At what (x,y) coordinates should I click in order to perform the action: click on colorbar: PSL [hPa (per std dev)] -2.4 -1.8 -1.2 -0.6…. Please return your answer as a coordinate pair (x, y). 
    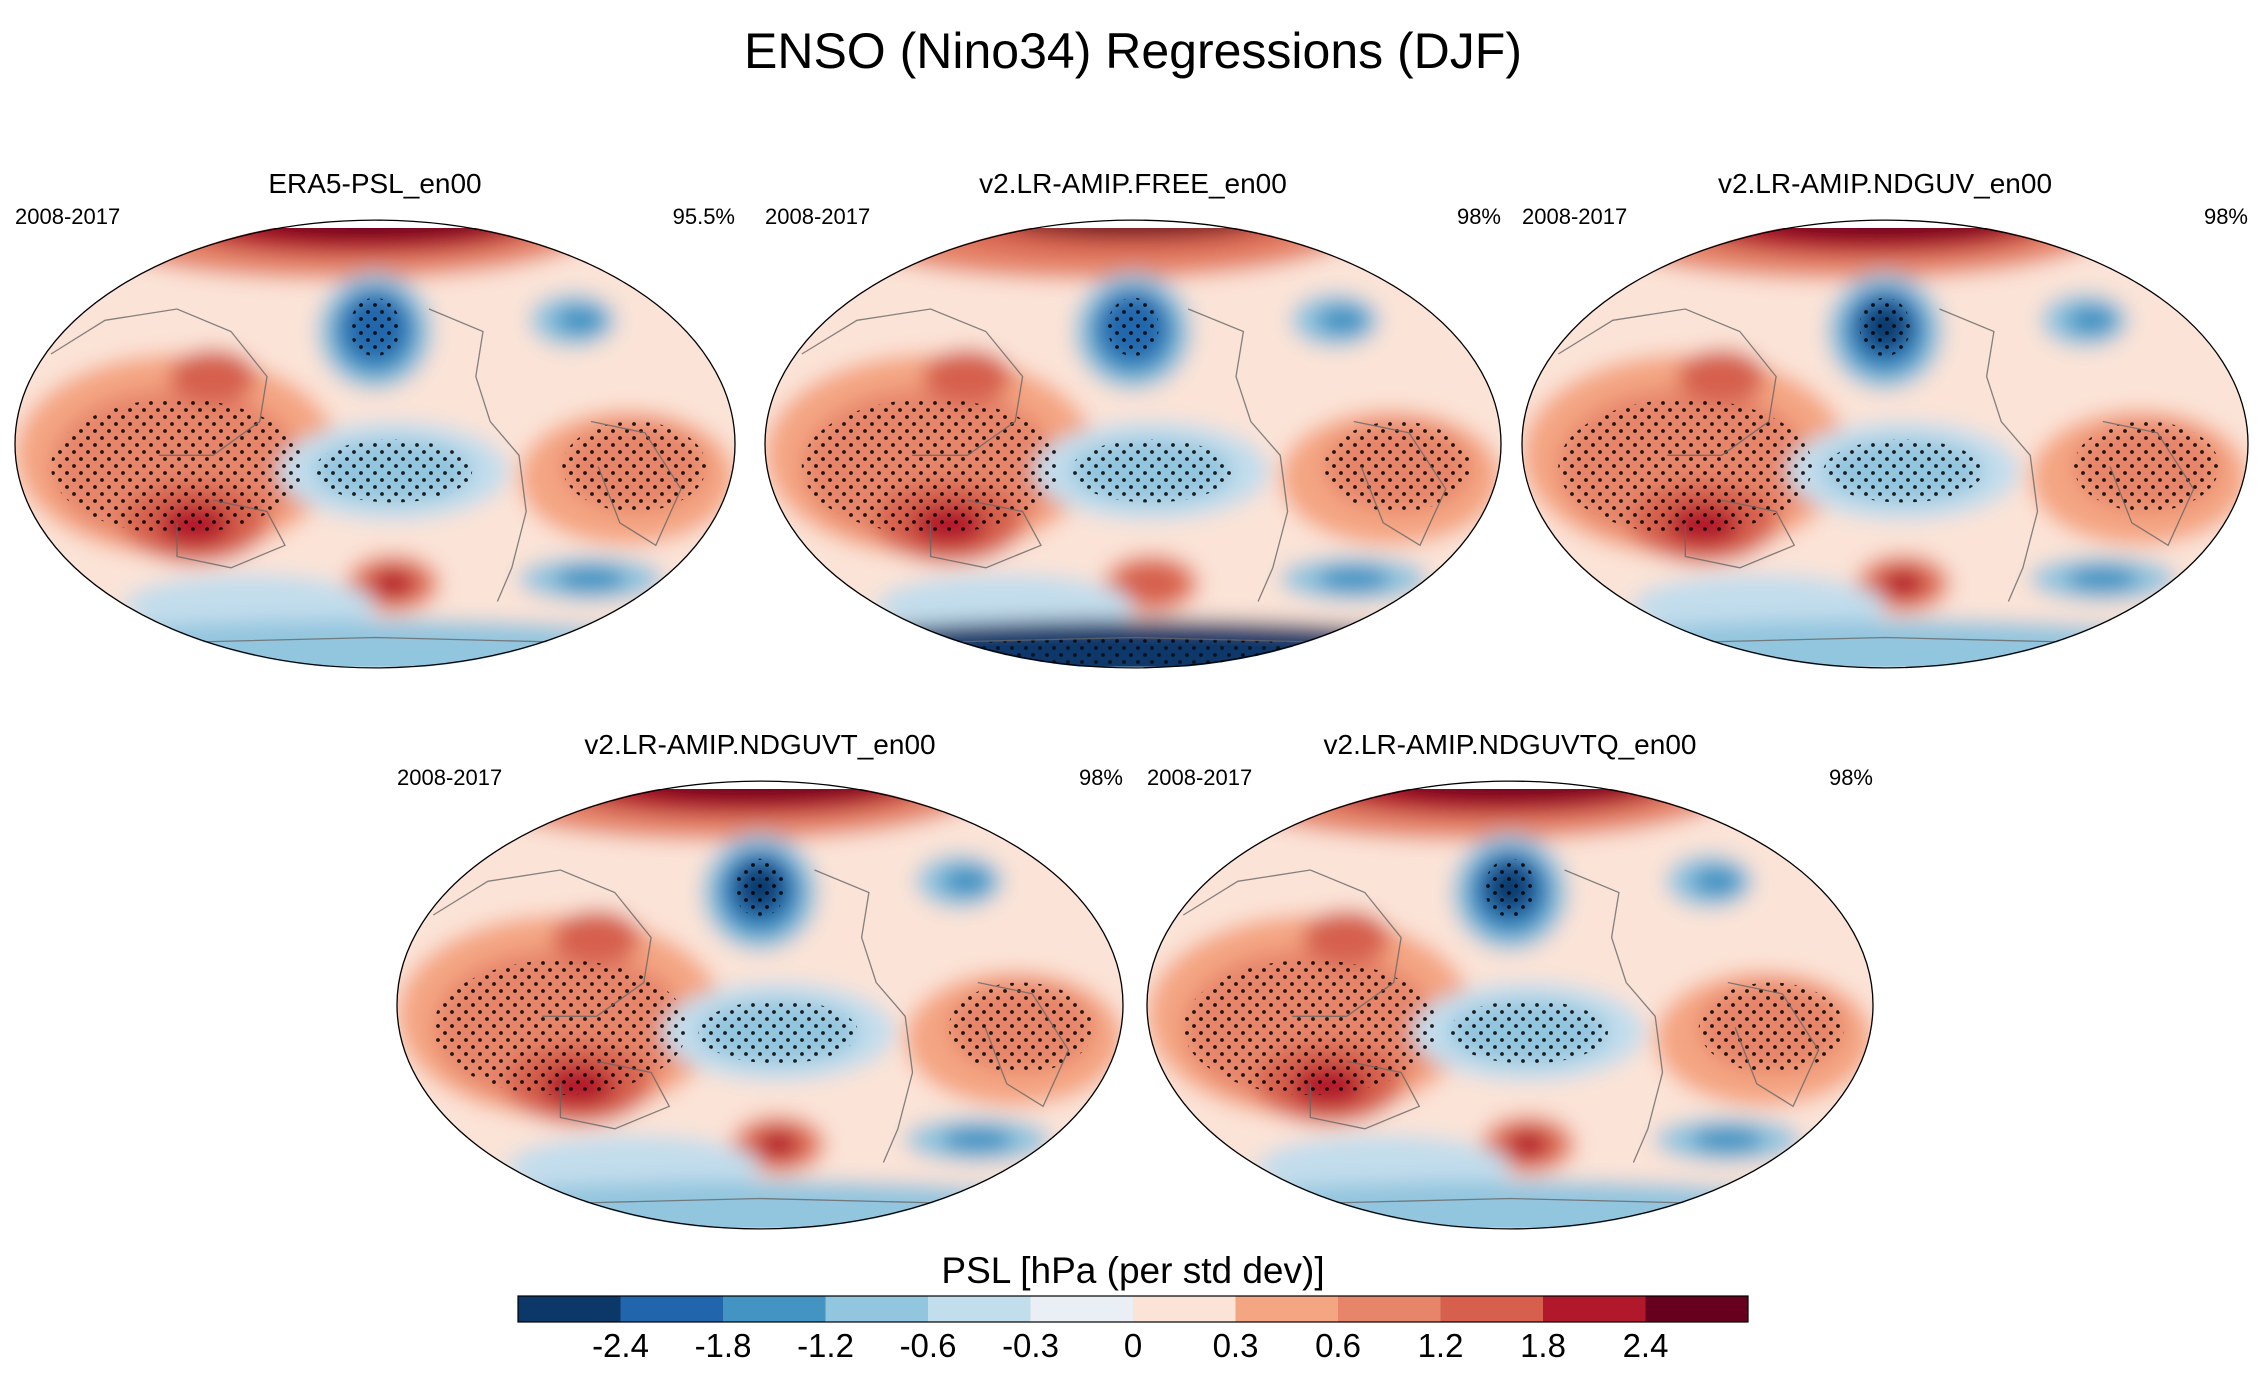
    Looking at the image, I should click on (1133, 1307).